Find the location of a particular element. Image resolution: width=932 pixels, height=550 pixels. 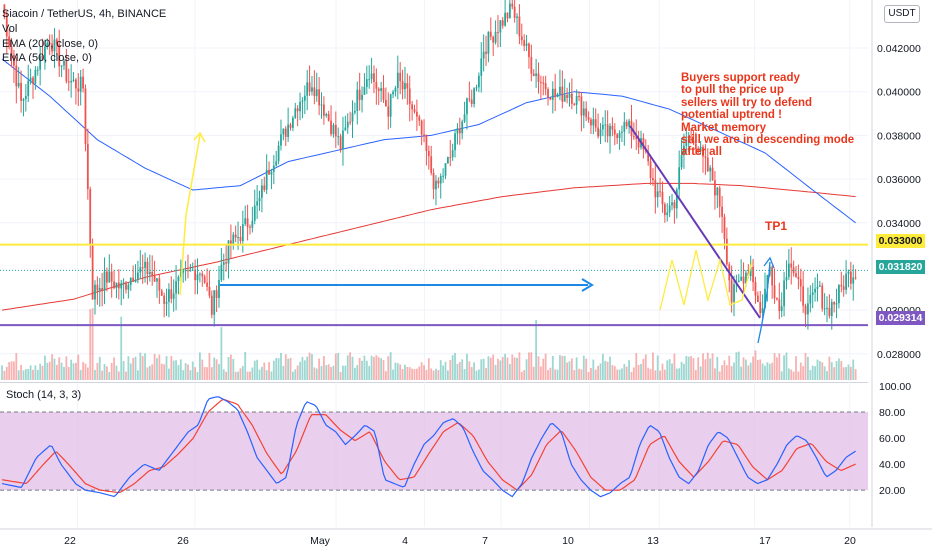

yellow-projection is located at coordinates (190, 215).